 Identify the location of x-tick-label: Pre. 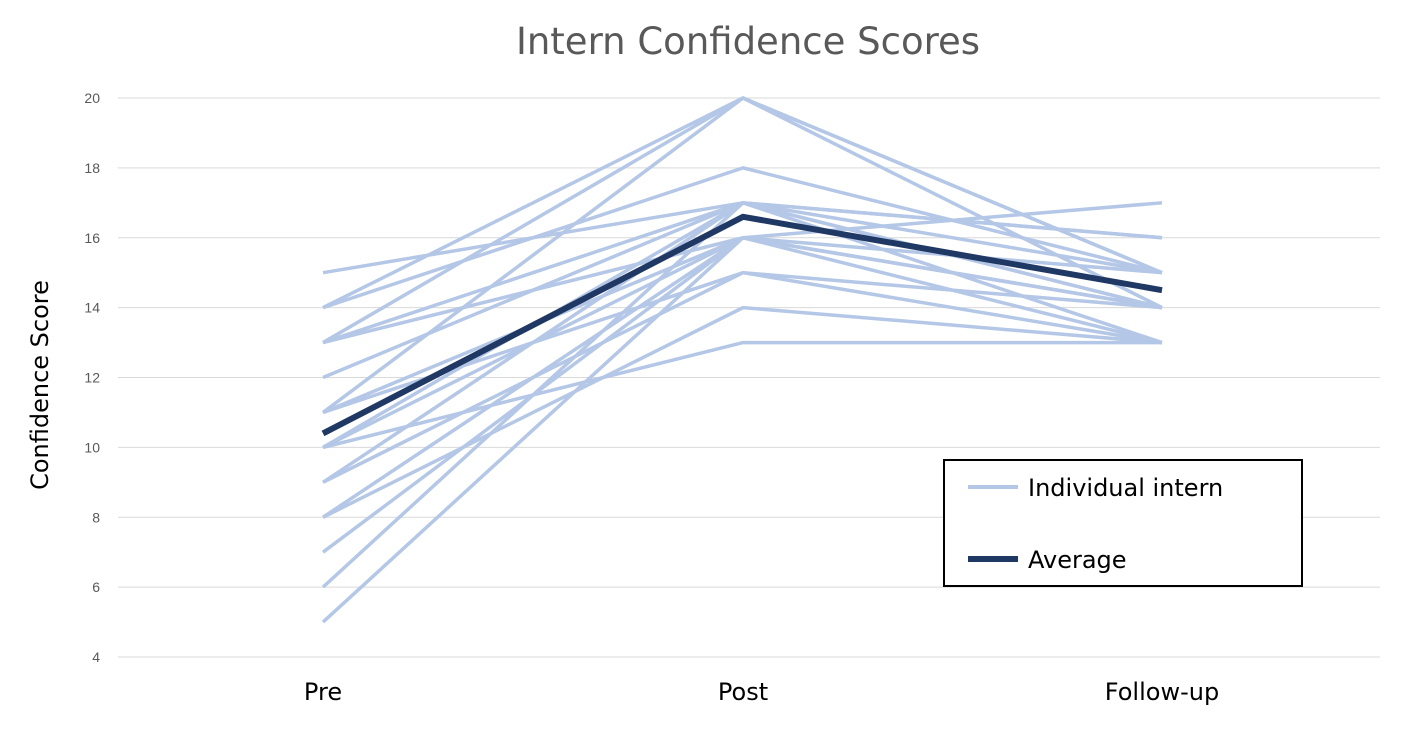
(323, 692).